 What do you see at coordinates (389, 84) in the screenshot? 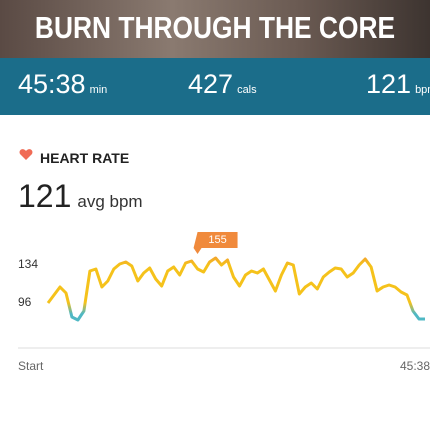
I see `stat-value: 121` at bounding box center [389, 84].